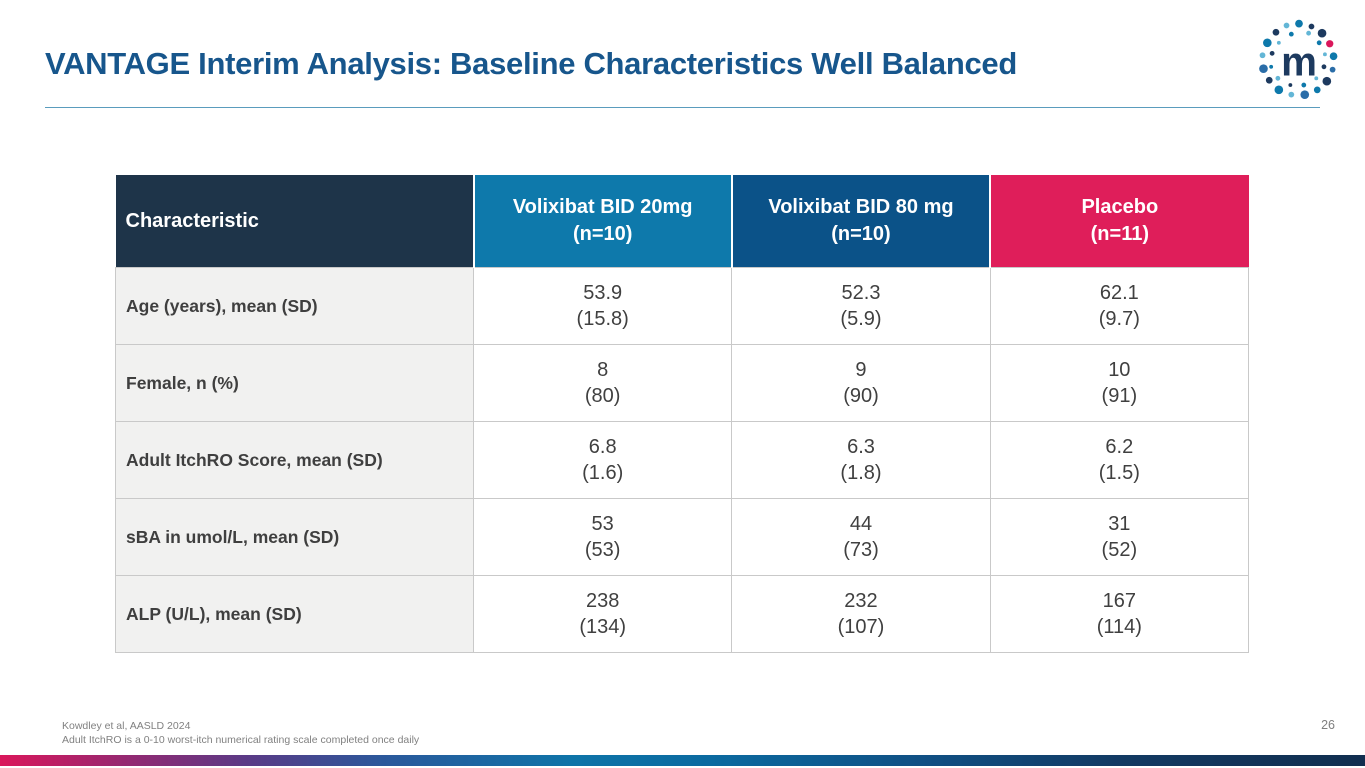 The image size is (1365, 768). What do you see at coordinates (1119, 234) in the screenshot?
I see `column-header-n: (n=11)` at bounding box center [1119, 234].